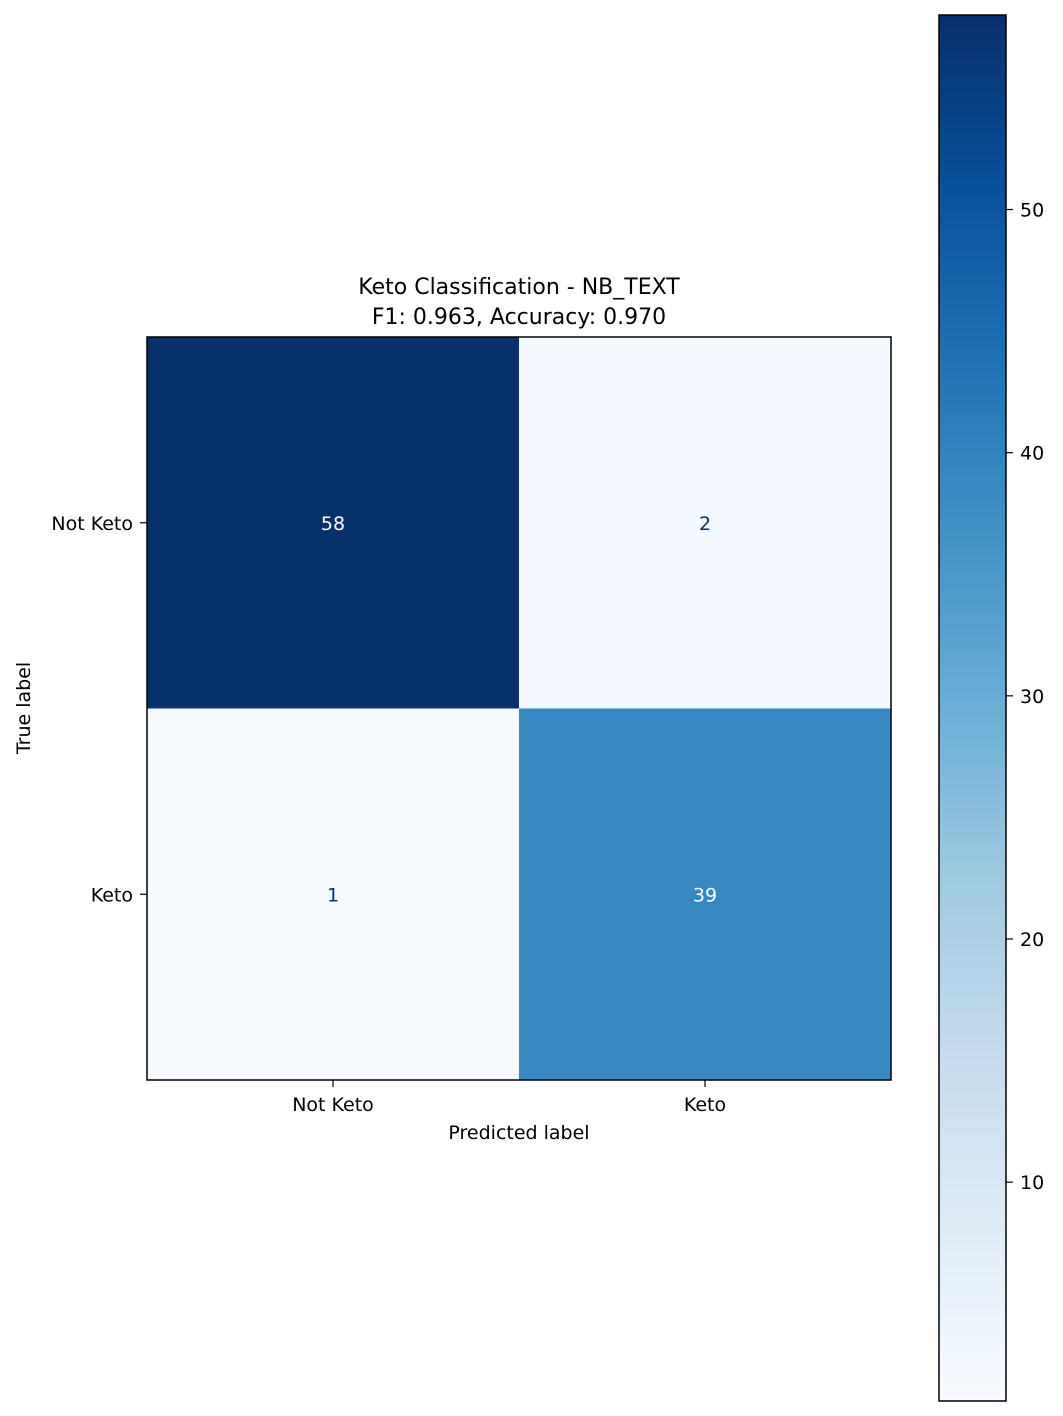  Describe the element at coordinates (333, 1105) in the screenshot. I see `x-tick-label-0: Not Keto` at that location.